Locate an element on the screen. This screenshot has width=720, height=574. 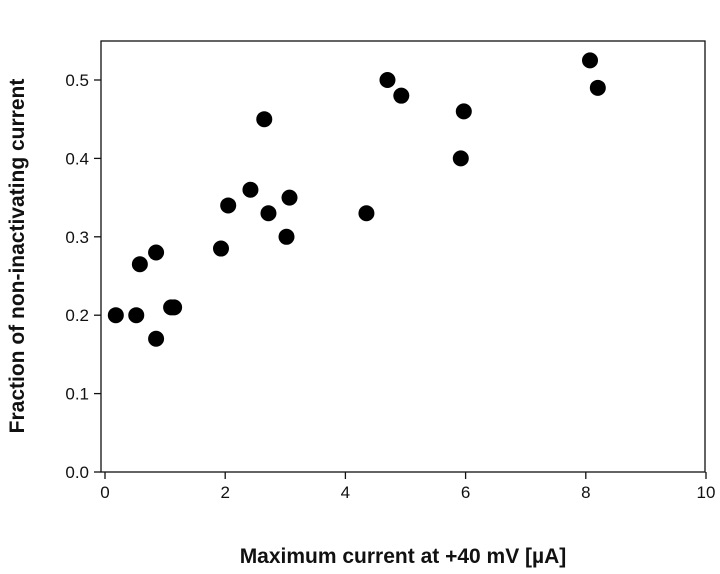
x-tick-label: 6 is located at coordinates (465, 492).